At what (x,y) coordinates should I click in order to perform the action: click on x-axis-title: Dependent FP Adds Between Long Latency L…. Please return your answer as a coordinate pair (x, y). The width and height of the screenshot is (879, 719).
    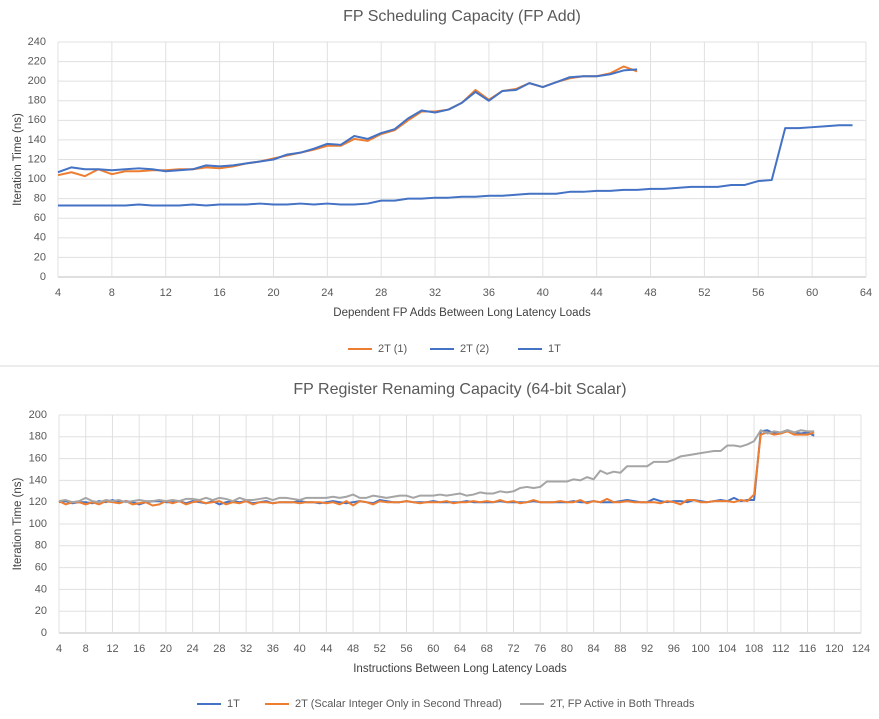
    Looking at the image, I should click on (462, 313).